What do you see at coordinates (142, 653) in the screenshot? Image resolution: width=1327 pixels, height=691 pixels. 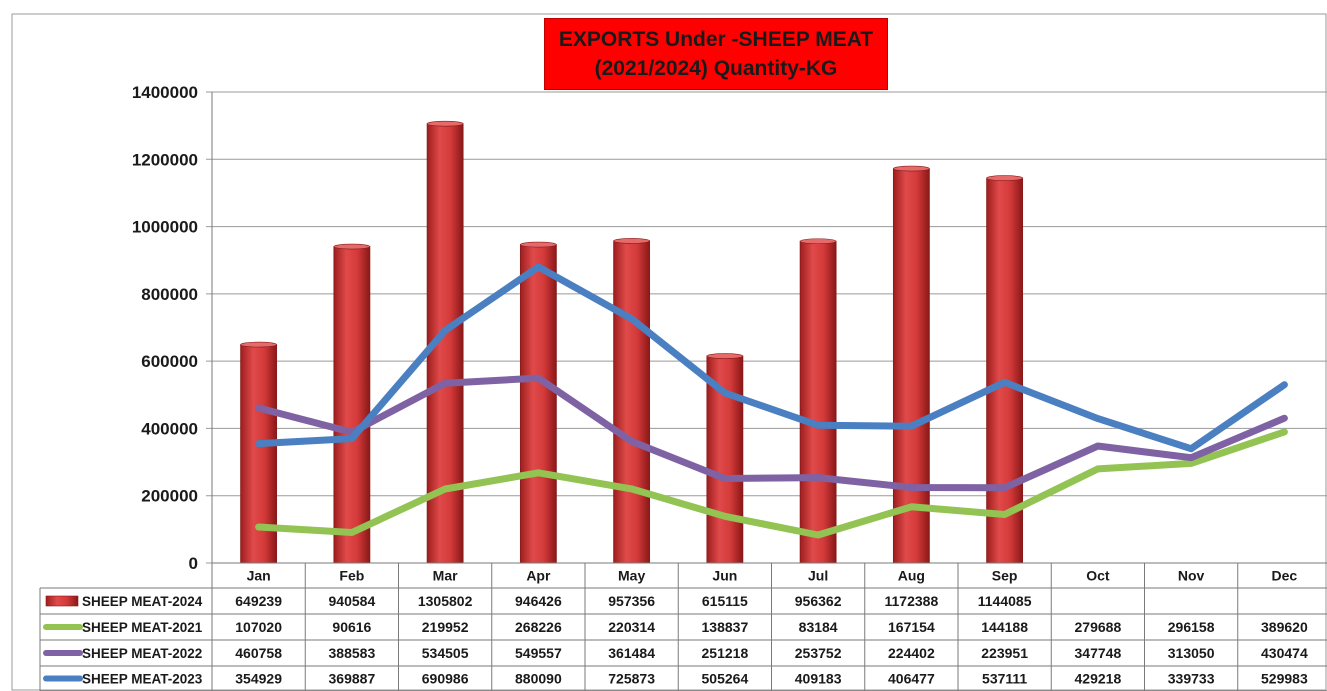 I see `legend-series-name: SHEEP MEAT-2022` at bounding box center [142, 653].